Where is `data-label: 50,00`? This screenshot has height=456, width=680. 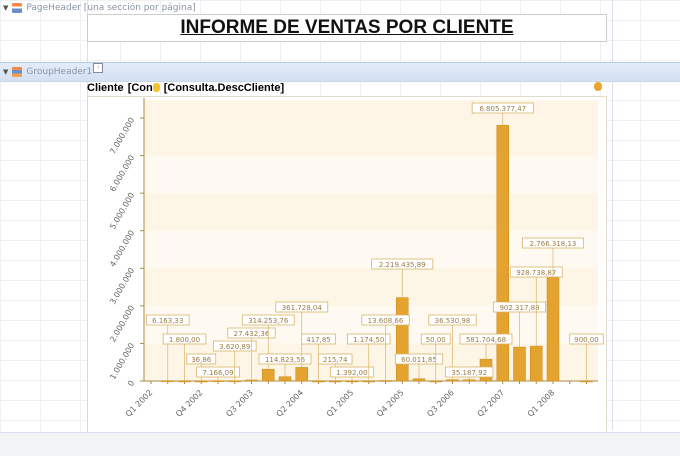 data-label: 50,00 is located at coordinates (436, 340).